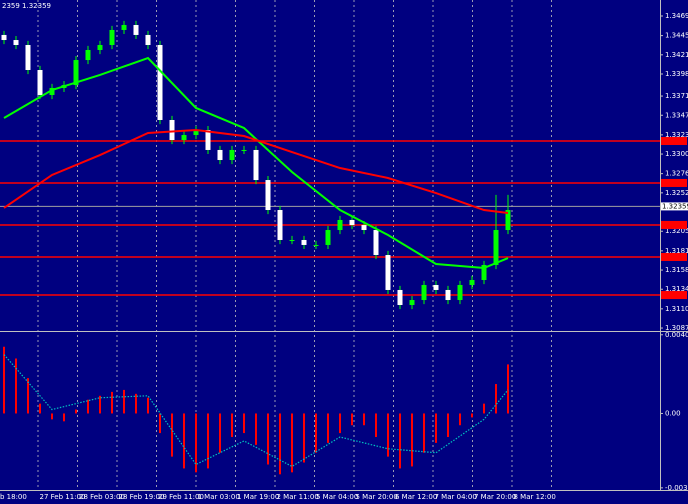 The width and height of the screenshot is (688, 504). Describe the element at coordinates (676, 96) in the screenshot. I see `y-tick-label: 1.33710` at that location.